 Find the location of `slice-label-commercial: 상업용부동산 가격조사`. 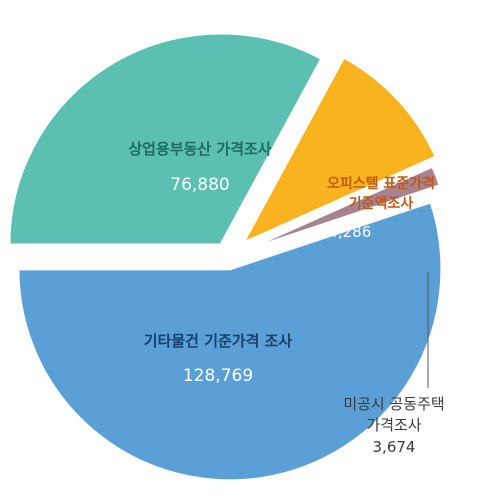

slice-label-commercial: 상업용부동산 가격조사 is located at coordinates (199, 149).